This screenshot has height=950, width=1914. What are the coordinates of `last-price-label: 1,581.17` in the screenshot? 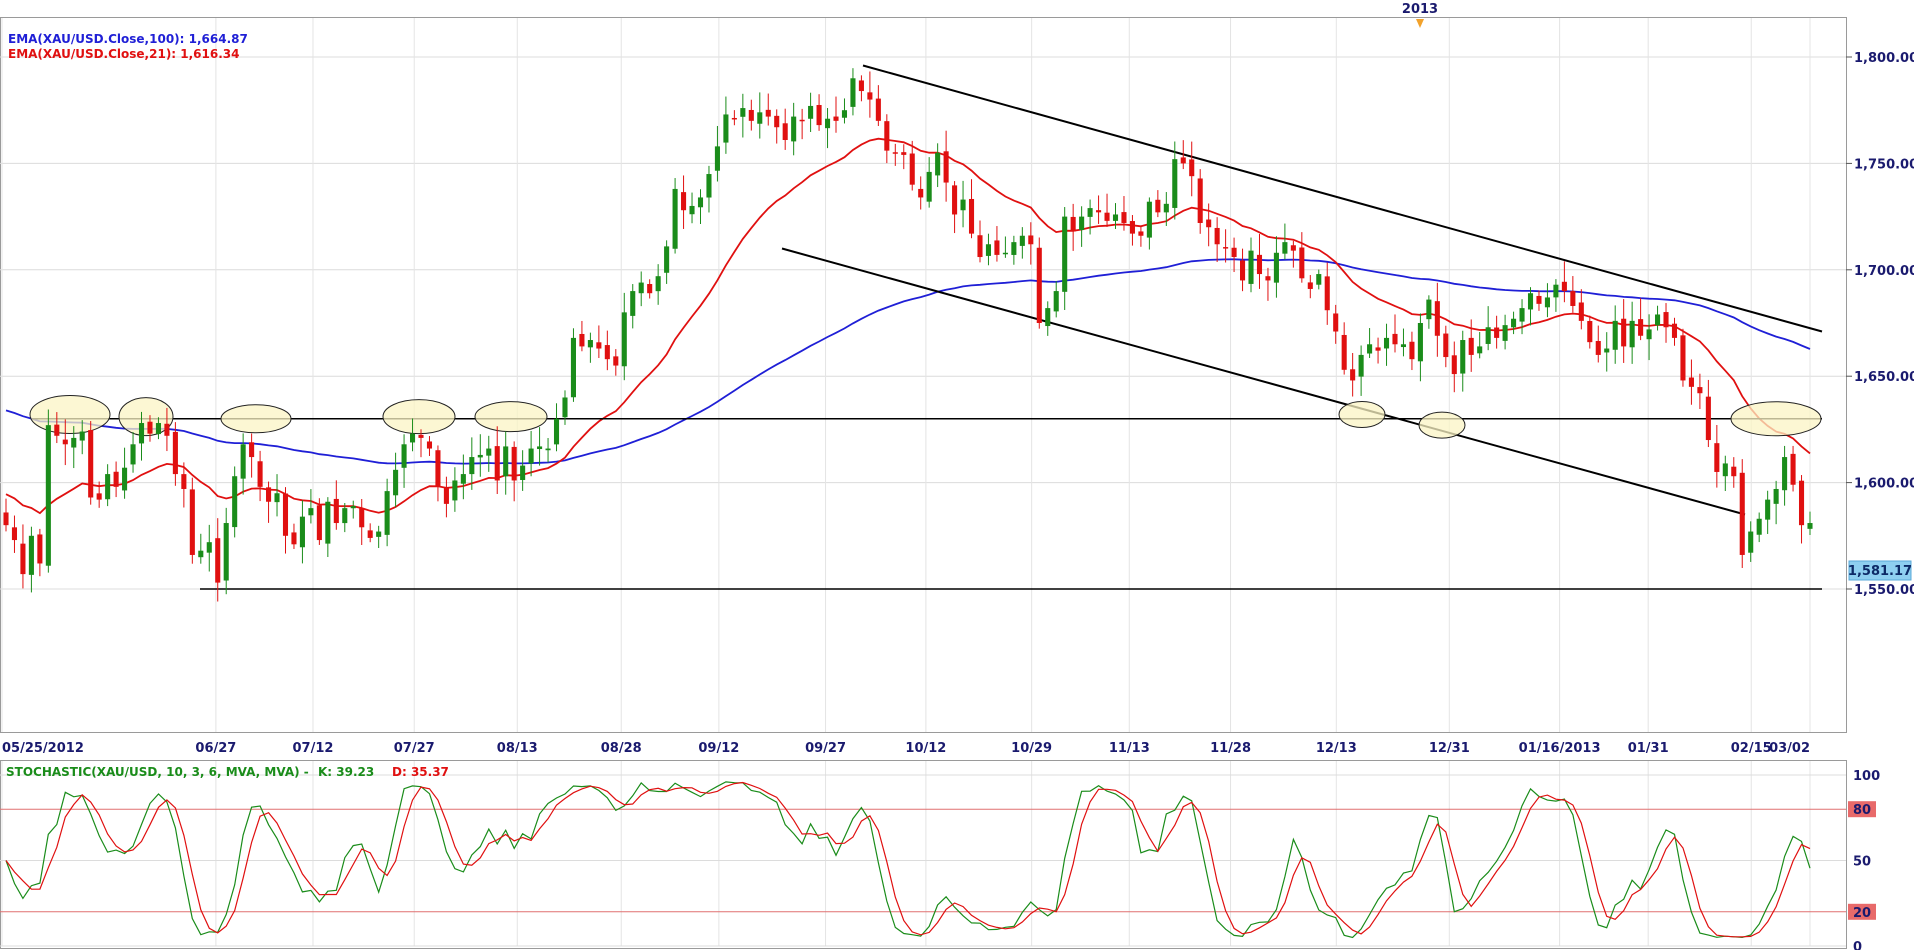 It's located at (1880, 571).